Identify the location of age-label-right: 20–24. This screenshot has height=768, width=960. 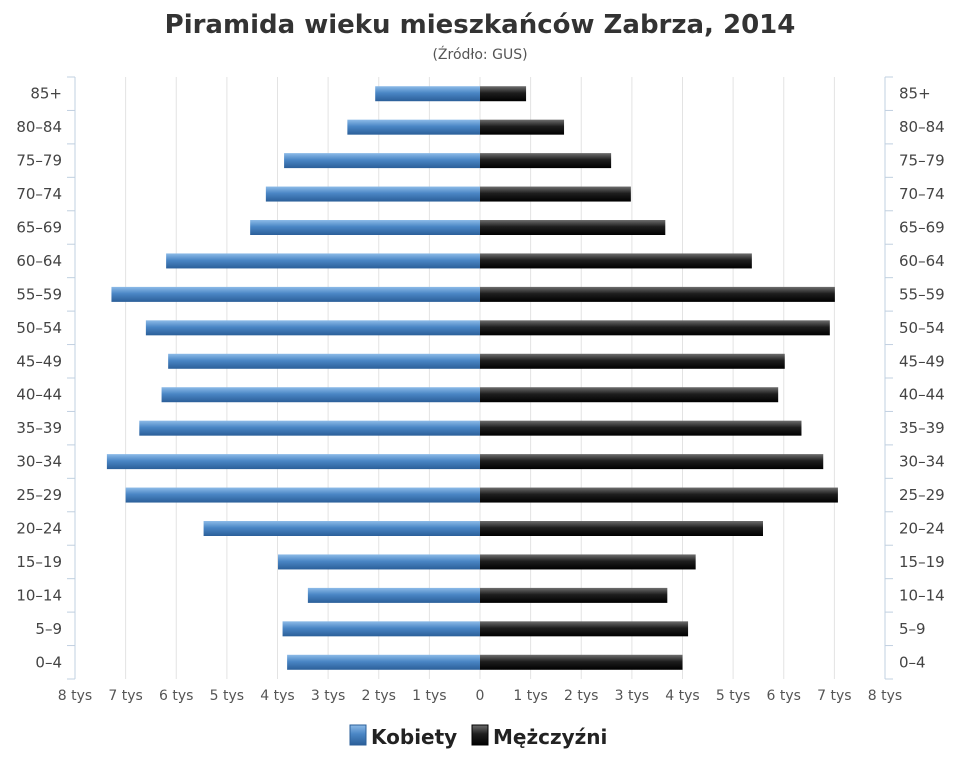
(922, 529).